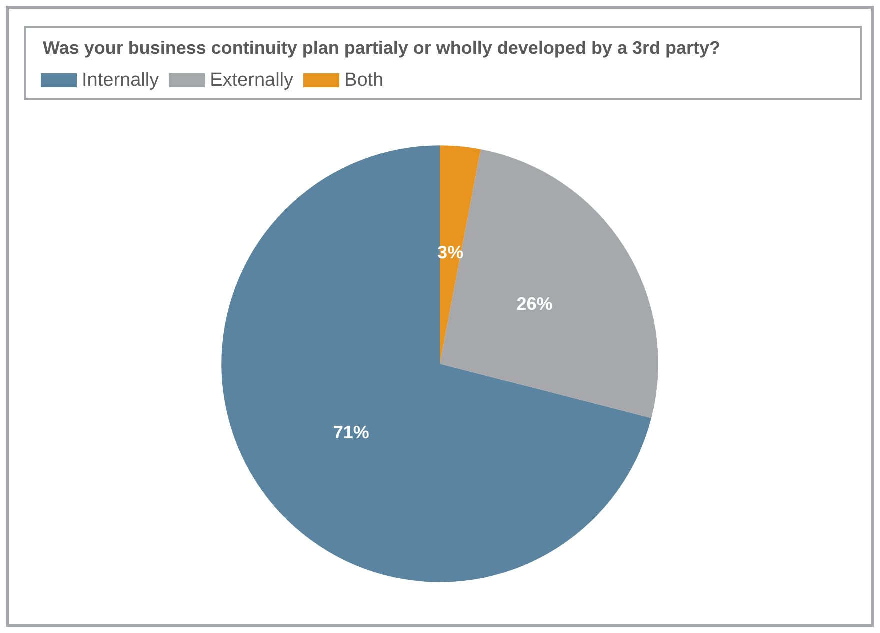 This screenshot has height=633, width=880. What do you see at coordinates (351, 432) in the screenshot?
I see `data-label: 71%` at bounding box center [351, 432].